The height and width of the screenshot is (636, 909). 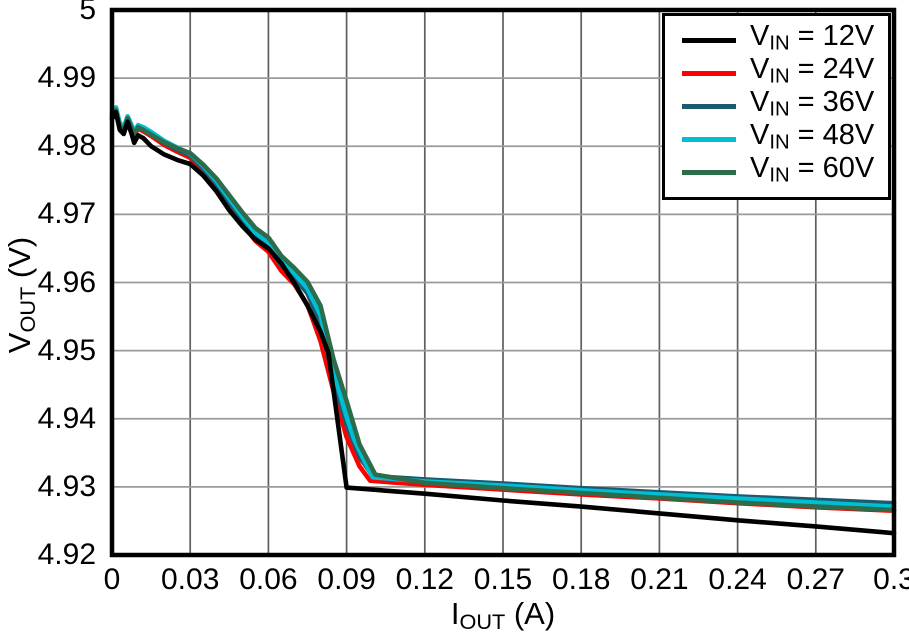 What do you see at coordinates (709, 139) in the screenshot?
I see `legend-swatch-vin-48v` at bounding box center [709, 139].